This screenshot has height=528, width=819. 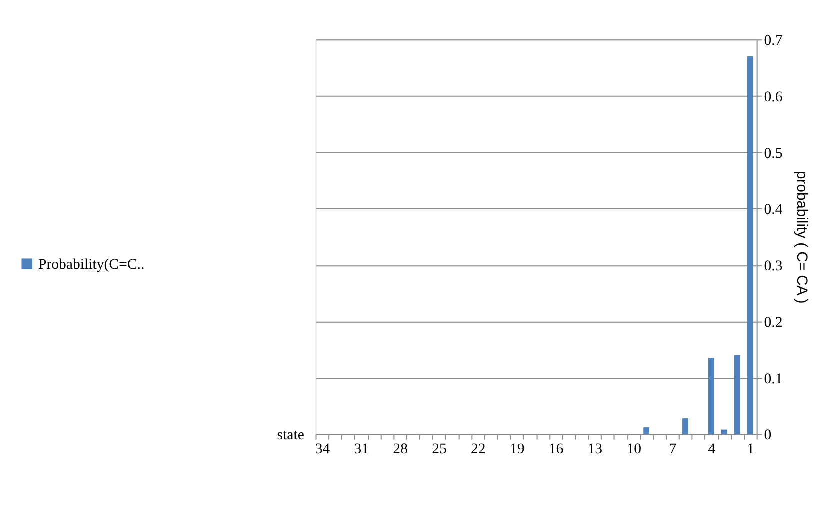 I want to click on x-axis-title: state, so click(x=291, y=436).